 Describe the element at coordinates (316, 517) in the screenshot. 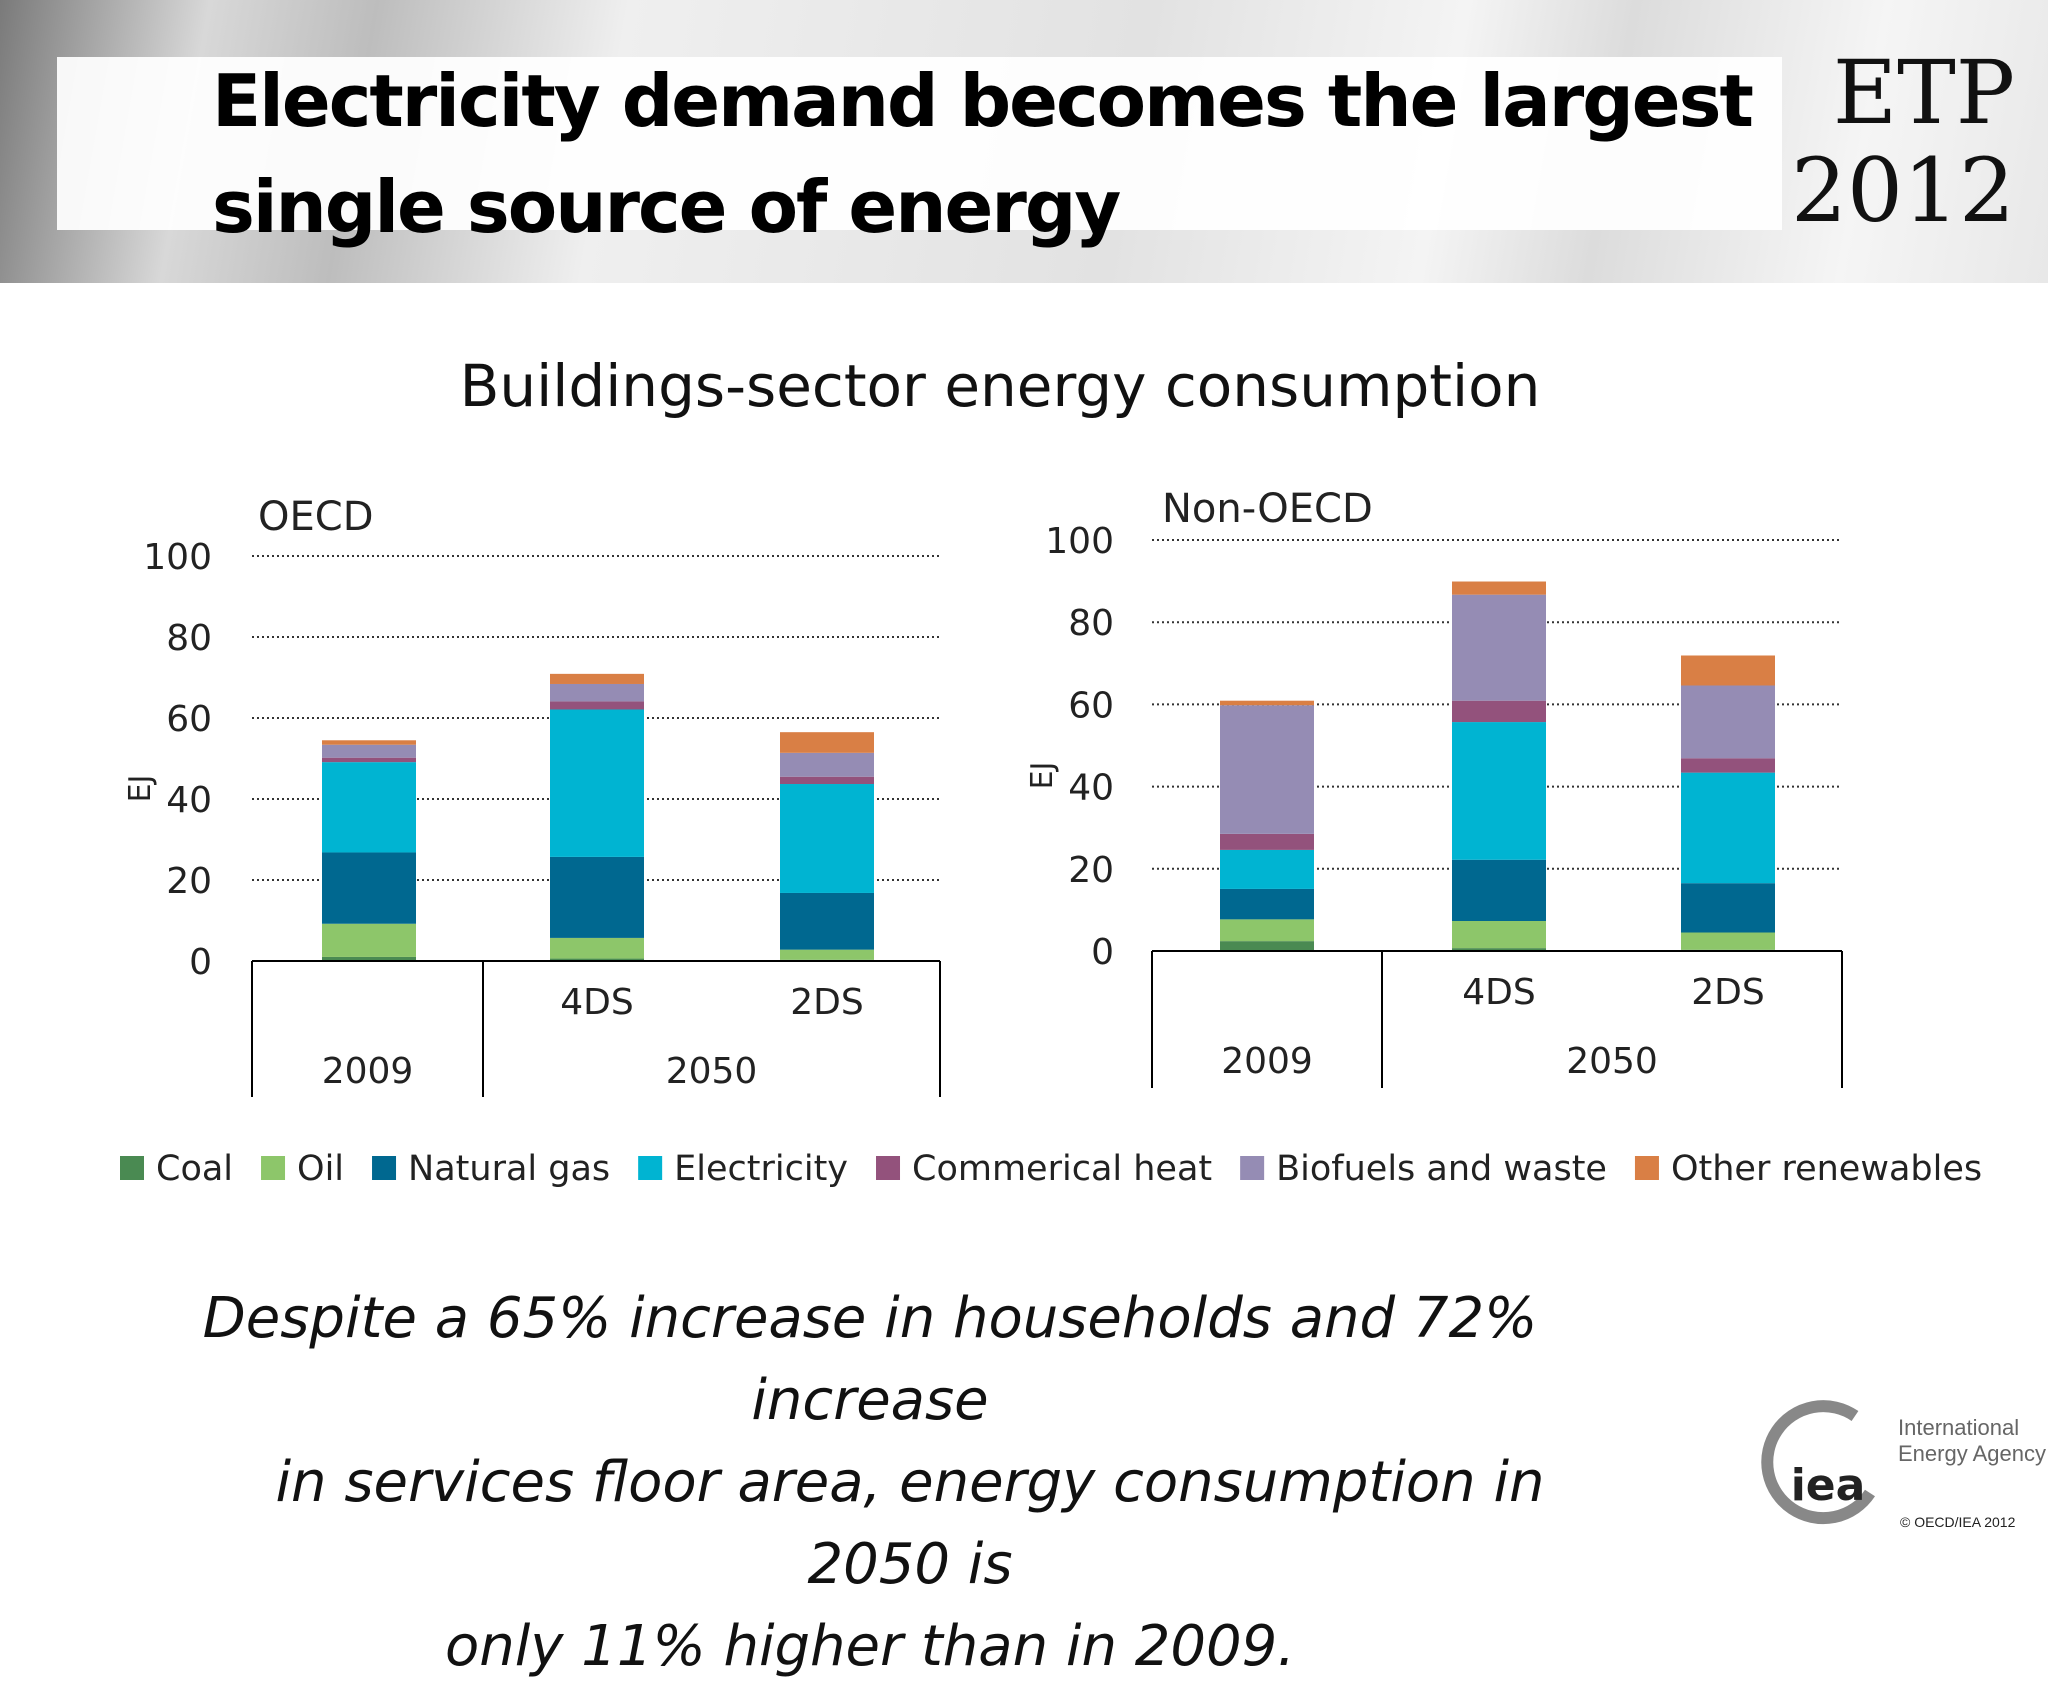

I see `chart-panel-title: OECD` at that location.